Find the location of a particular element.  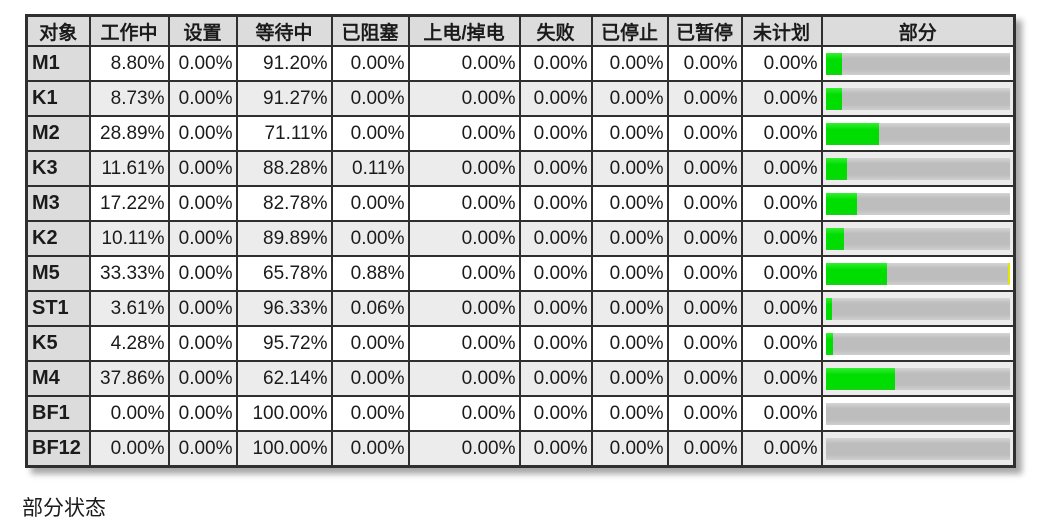

cell-working: 3.61% is located at coordinates (129, 308).